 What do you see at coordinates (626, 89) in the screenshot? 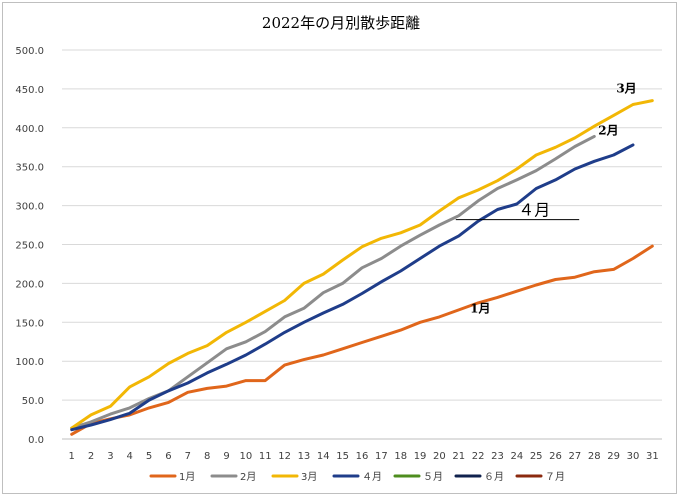
I see `annotation-march: 3月` at bounding box center [626, 89].